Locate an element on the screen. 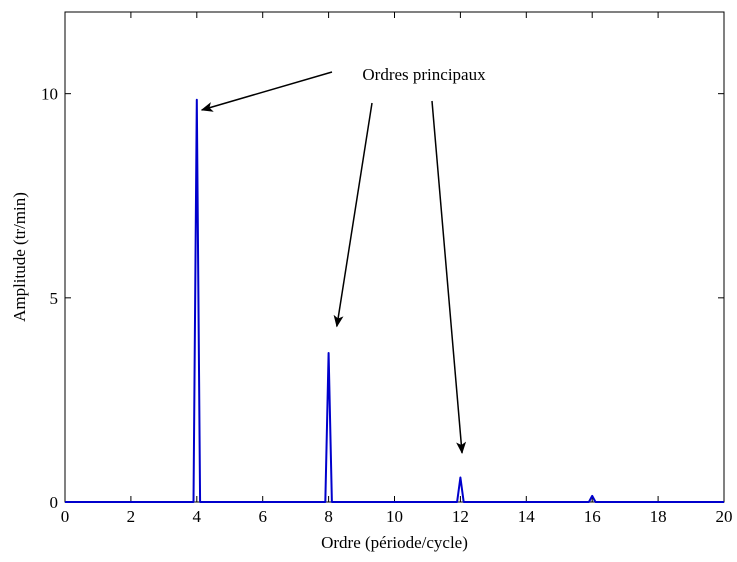 This screenshot has height=562, width=737. x-tick-label: 6 is located at coordinates (262, 516).